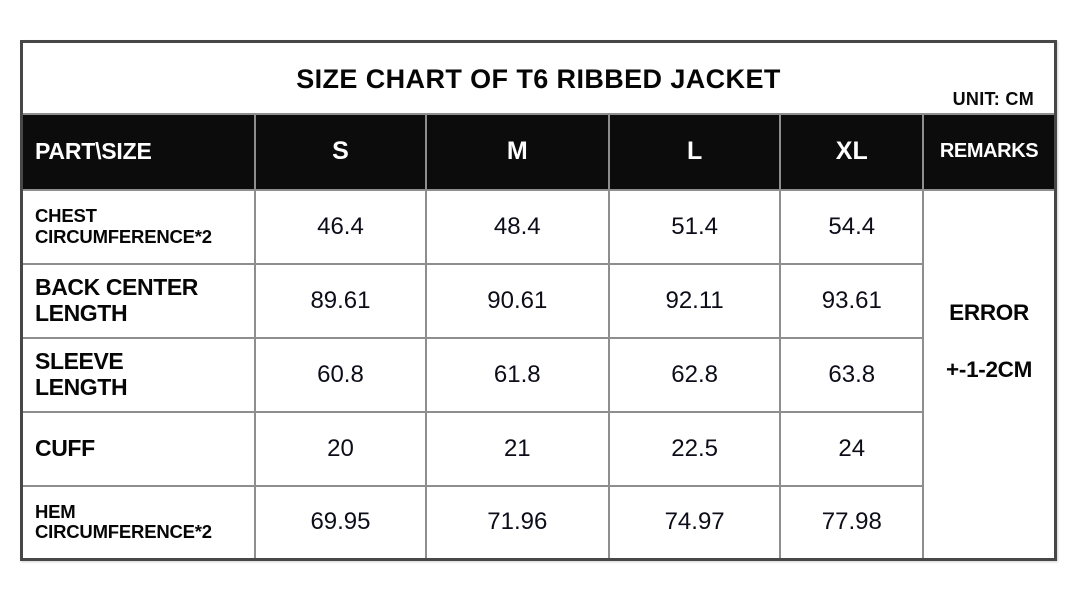 This screenshot has width=1079, height=600. I want to click on value-sleeve-l: 62.8, so click(694, 374).